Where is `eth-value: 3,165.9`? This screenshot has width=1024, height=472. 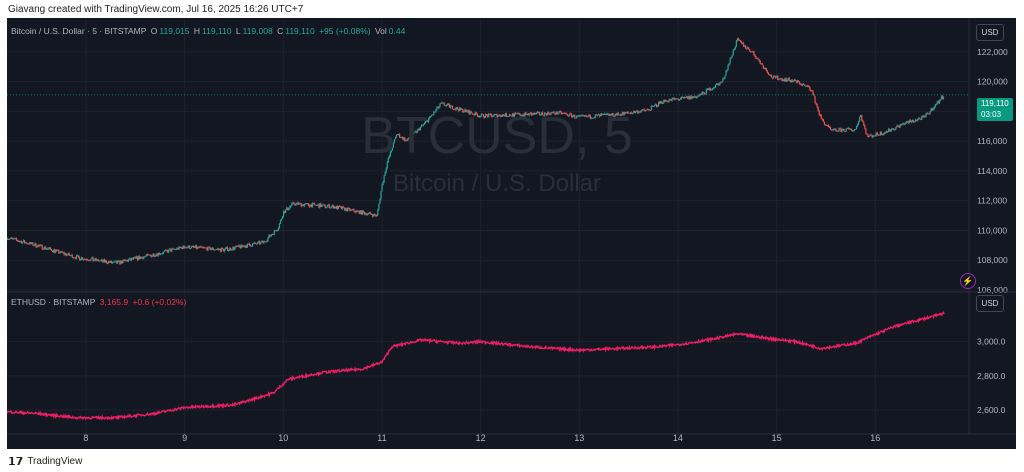
eth-value: 3,165.9 is located at coordinates (114, 302).